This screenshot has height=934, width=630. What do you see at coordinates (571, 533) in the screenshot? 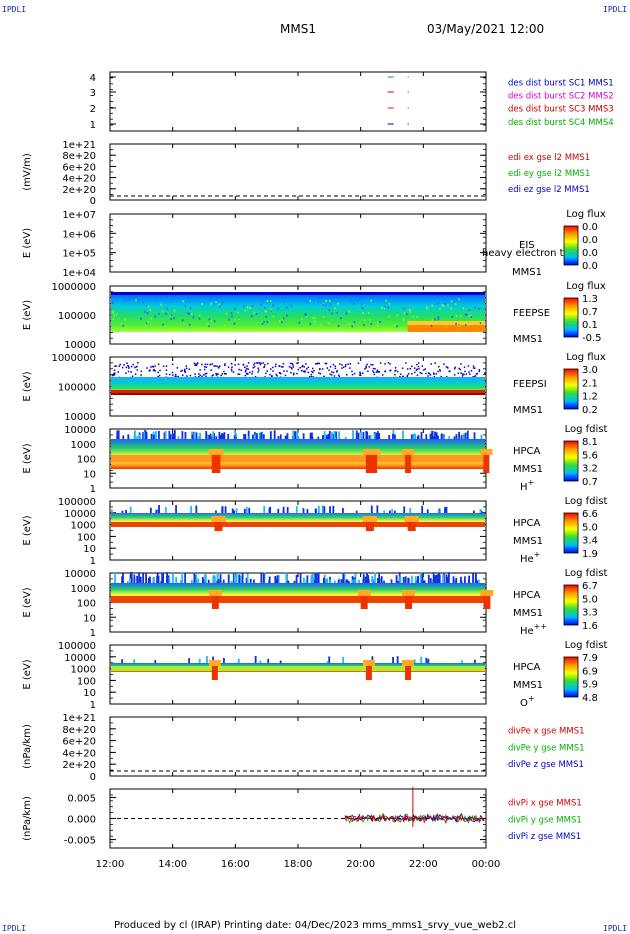
I see `colorbar` at bounding box center [571, 533].